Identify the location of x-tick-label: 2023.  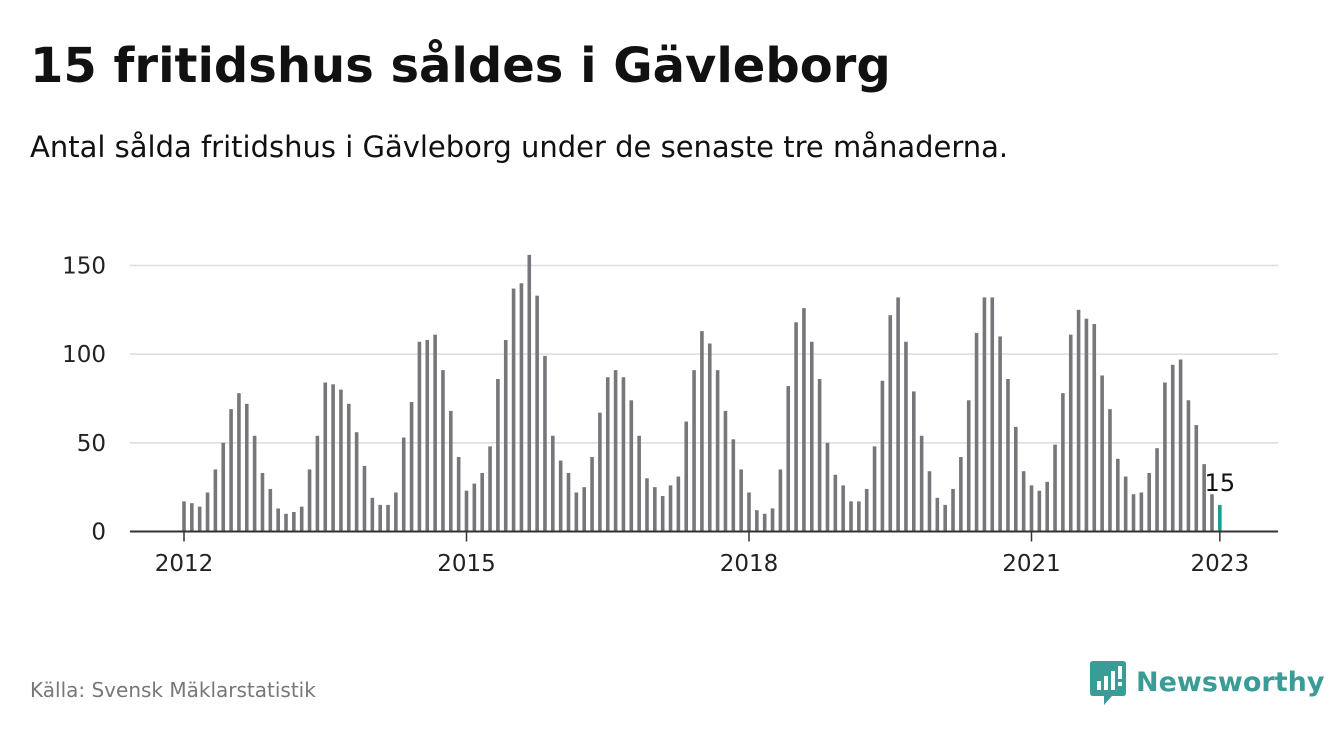
(1220, 564).